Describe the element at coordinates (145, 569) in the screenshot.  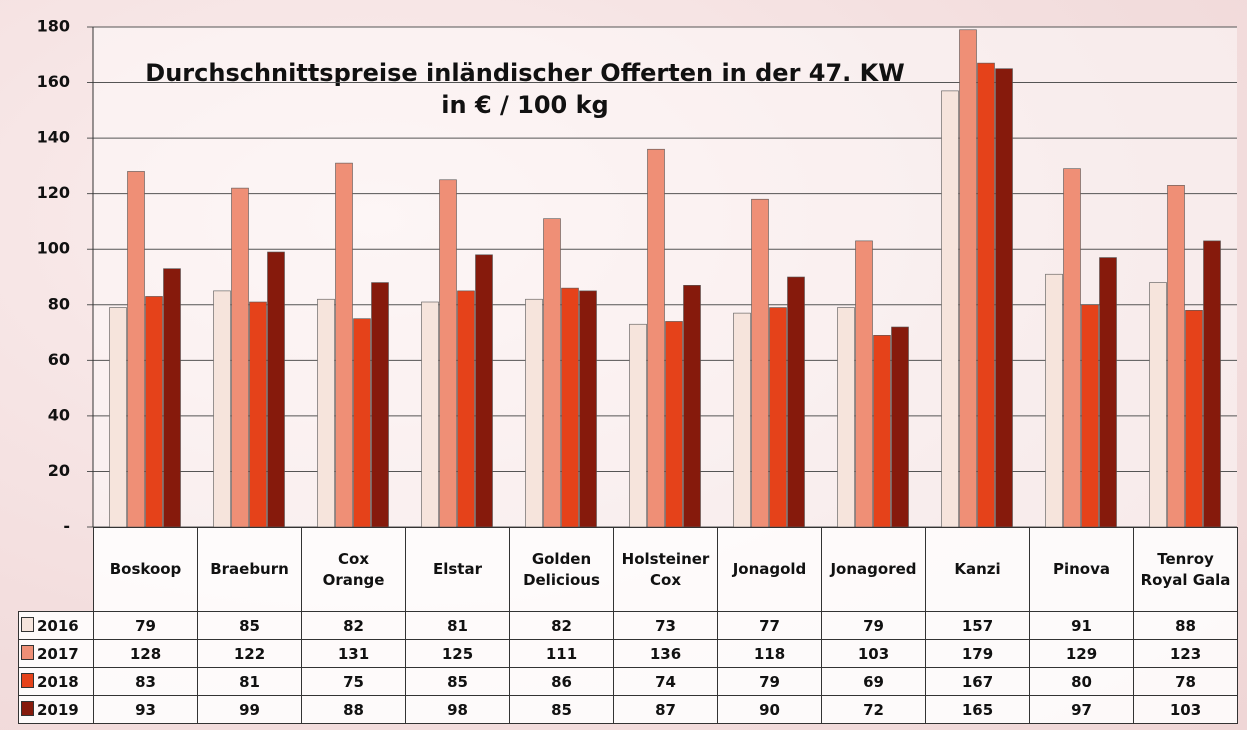
I see `category-label: Boskoop` at that location.